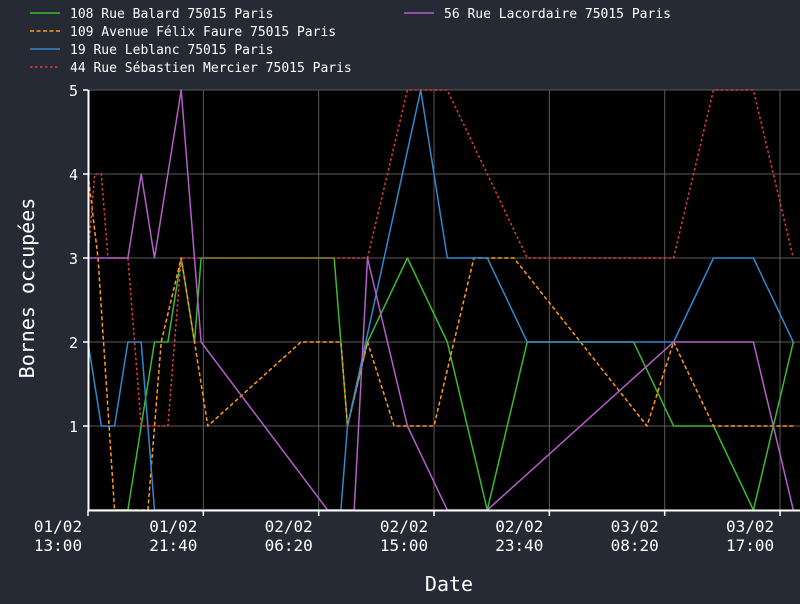 This screenshot has height=604, width=800. Describe the element at coordinates (27, 288) in the screenshot. I see `y-axis-label: Bornes occupées` at that location.